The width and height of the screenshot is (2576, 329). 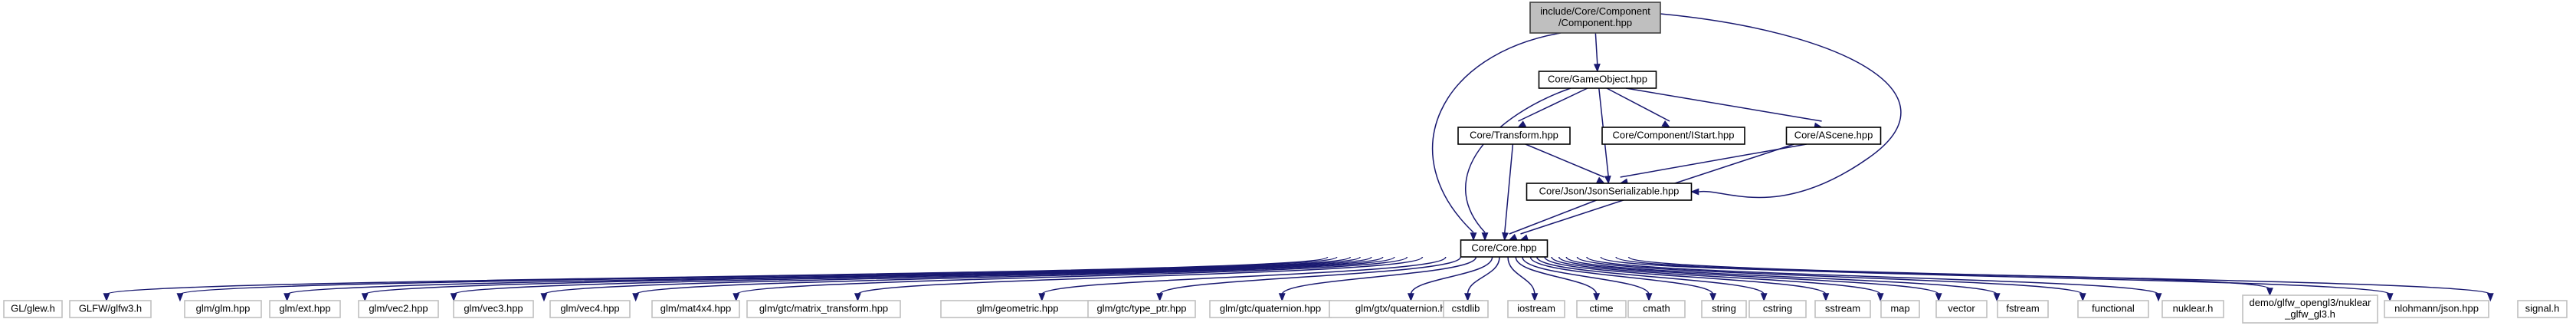 I want to click on edge-core-to-glm-vec3, so click(x=962, y=279).